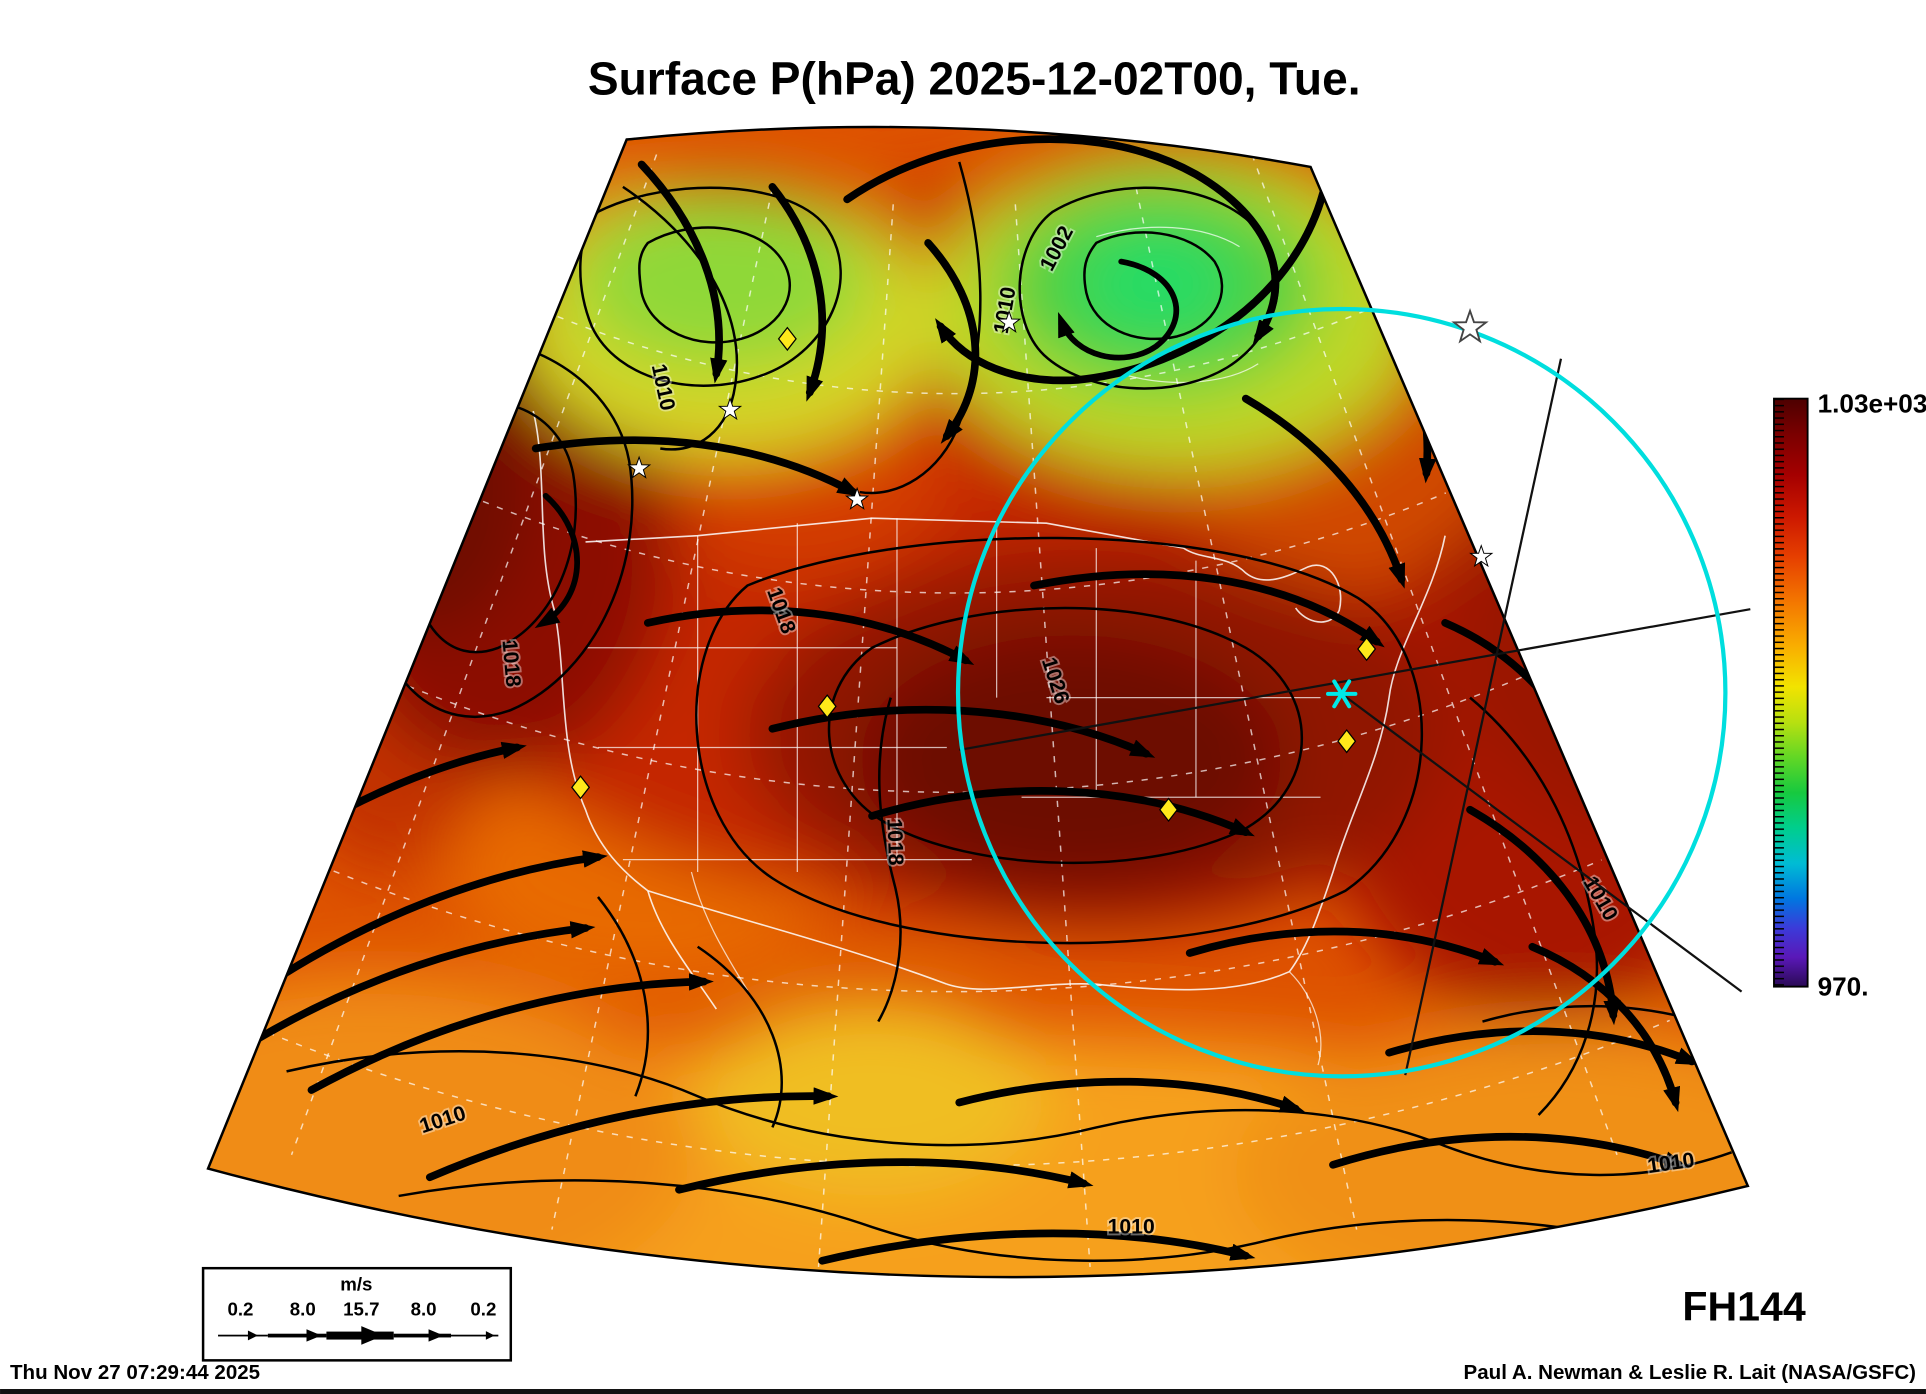 The image size is (1926, 1394). I want to click on colorbar-min-label: 970., so click(1843, 986).